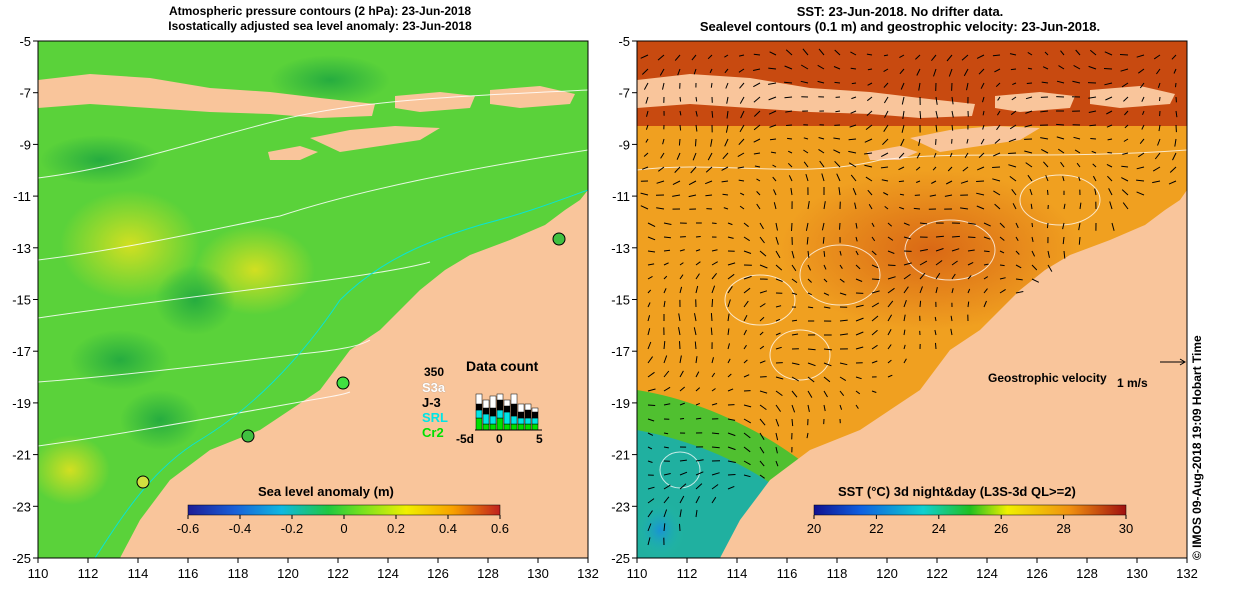 Image resolution: width=1250 pixels, height=590 pixels. Describe the element at coordinates (206, 96) in the screenshot. I see `java-island` at that location.